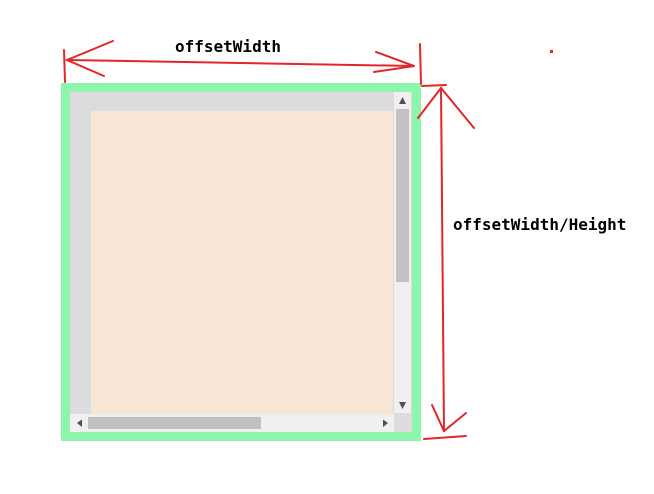 This screenshot has height=494, width=654. I want to click on right-bottom-arrowhead, so click(449, 418).